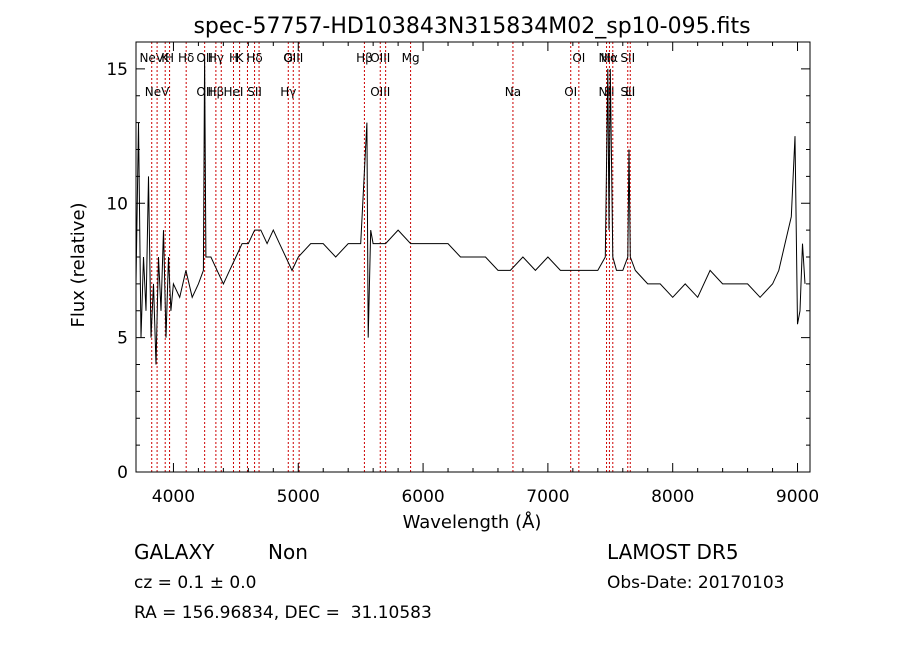 Image resolution: width=900 pixels, height=649 pixels. Describe the element at coordinates (513, 92) in the screenshot. I see `line-marker-label: Na` at that location.